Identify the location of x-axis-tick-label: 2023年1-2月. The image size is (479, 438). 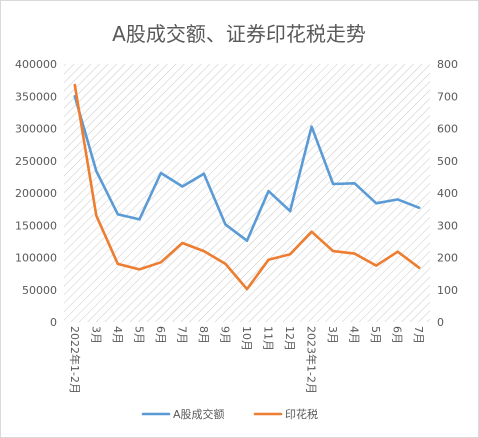
(312, 360).